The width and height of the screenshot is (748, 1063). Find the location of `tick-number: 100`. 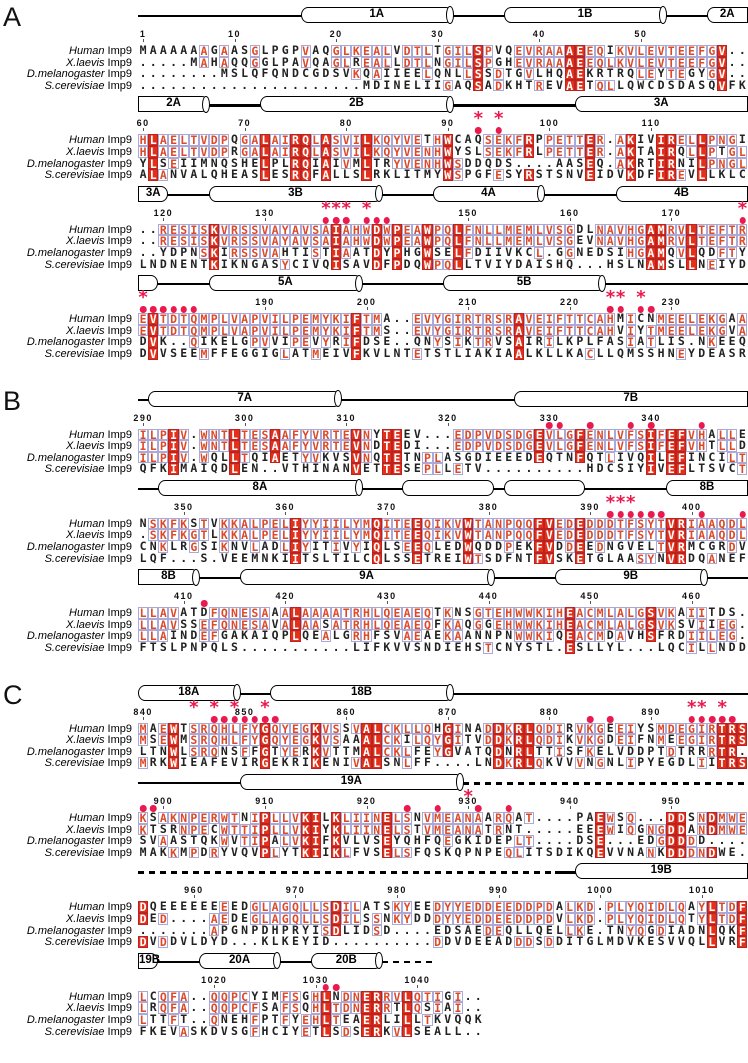

tick-number: 100 is located at coordinates (549, 123).